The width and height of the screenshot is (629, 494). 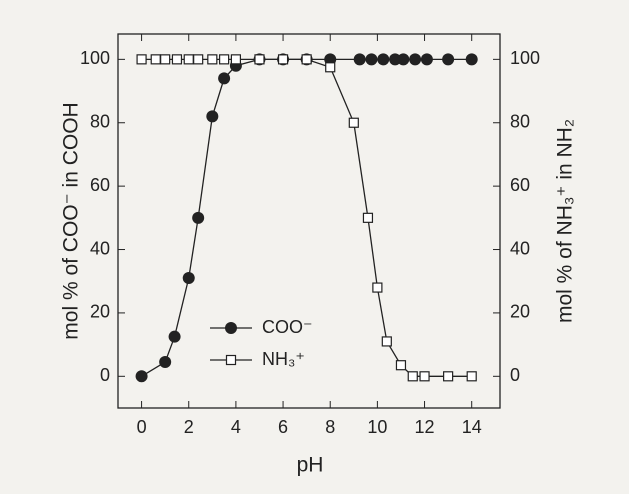 I want to click on x-tick-label: 4, so click(x=236, y=427).